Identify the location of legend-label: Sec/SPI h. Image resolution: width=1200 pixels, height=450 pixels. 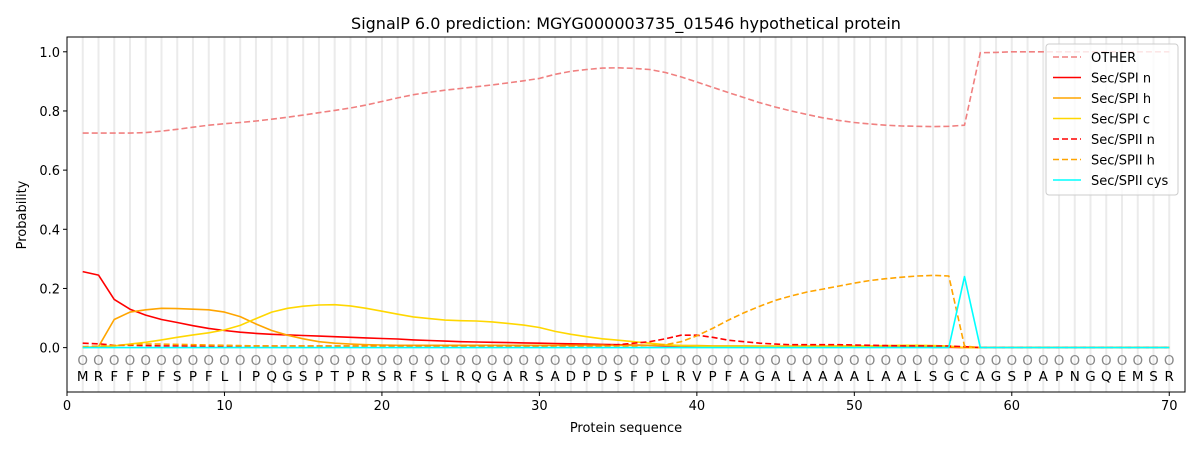
(1121, 99).